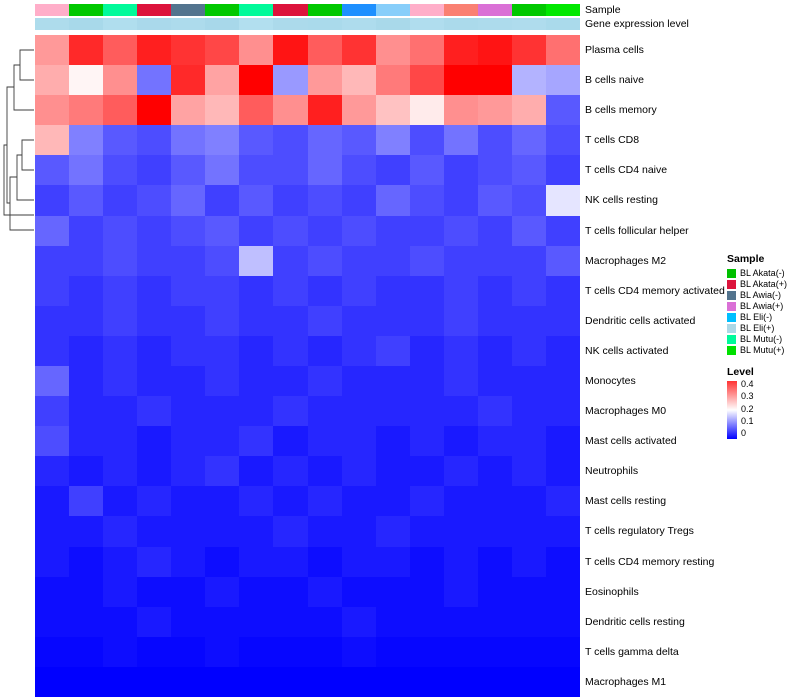 The image size is (800, 700). I want to click on legend-item-label: BL Akata(-), so click(762, 273).